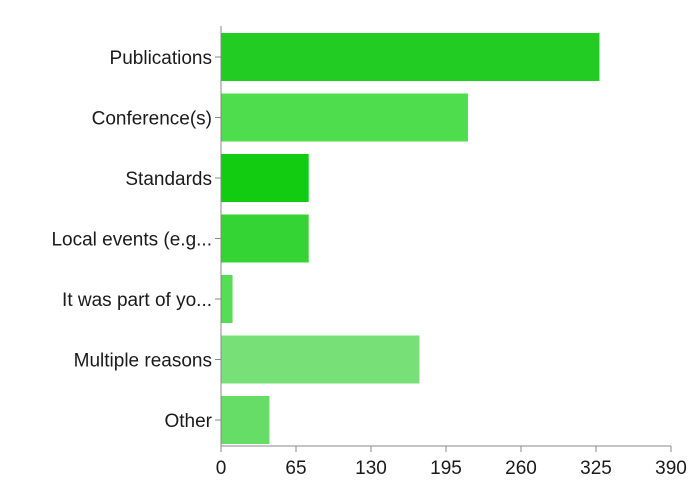  Describe the element at coordinates (521, 468) in the screenshot. I see `x-tick-label: 260` at that location.